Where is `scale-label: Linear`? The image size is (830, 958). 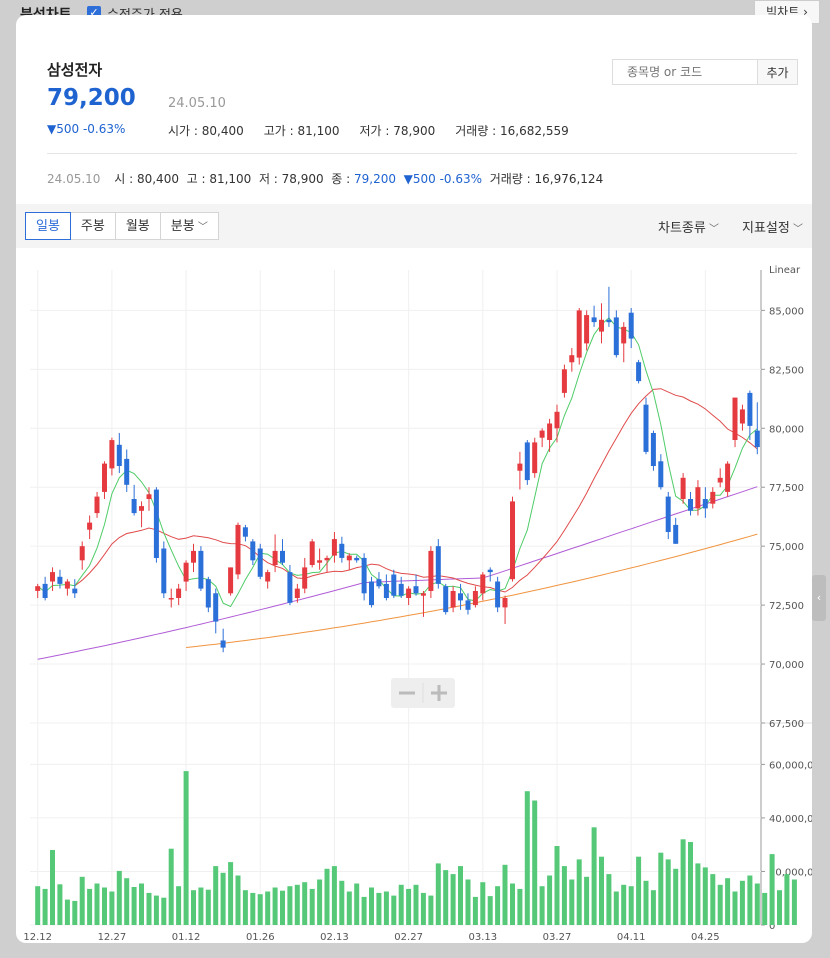 scale-label: Linear is located at coordinates (785, 270).